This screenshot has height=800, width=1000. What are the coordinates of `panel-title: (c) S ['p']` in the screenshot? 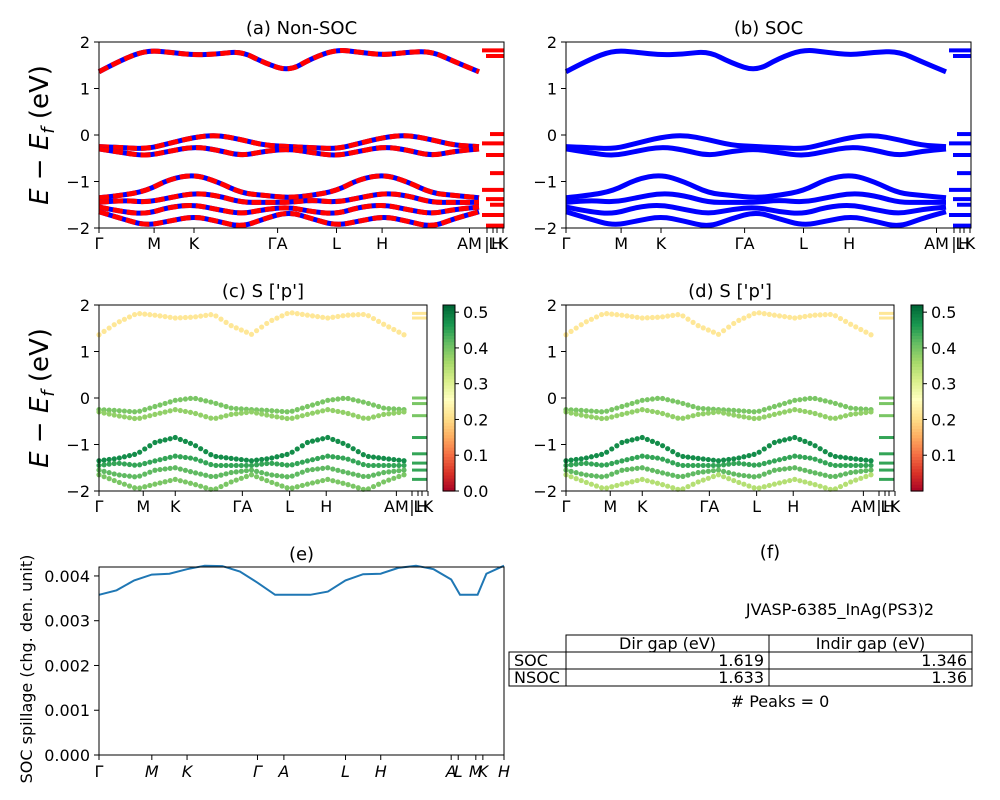 It's located at (263, 291).